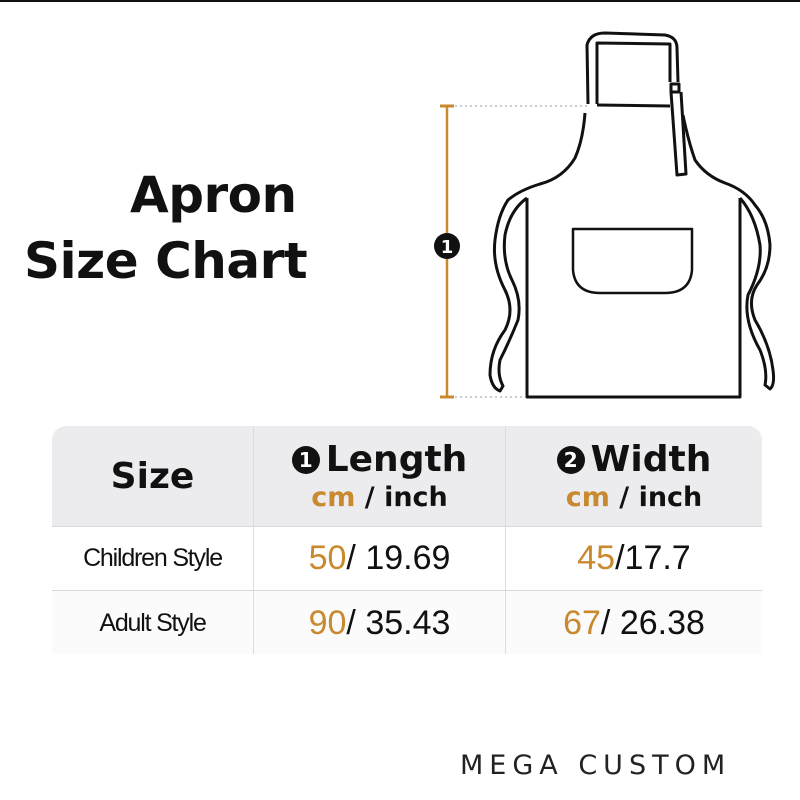 The height and width of the screenshot is (800, 800). I want to click on top-border, so click(400, 1).